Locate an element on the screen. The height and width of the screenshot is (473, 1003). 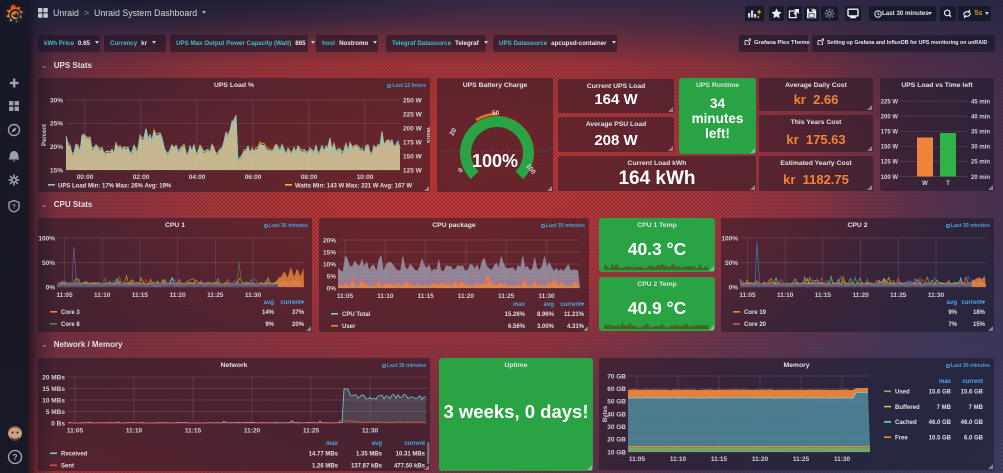
svg-text: 1.35 MBs is located at coordinates (369, 455).